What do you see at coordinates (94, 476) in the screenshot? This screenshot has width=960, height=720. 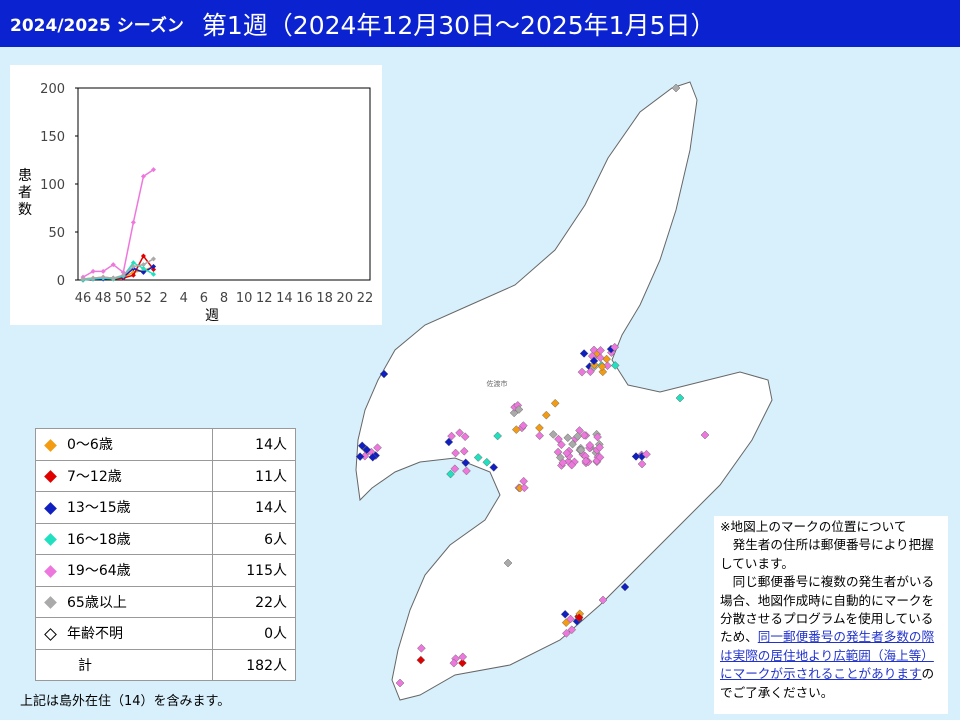 I see `age-label: 7～12歳` at bounding box center [94, 476].